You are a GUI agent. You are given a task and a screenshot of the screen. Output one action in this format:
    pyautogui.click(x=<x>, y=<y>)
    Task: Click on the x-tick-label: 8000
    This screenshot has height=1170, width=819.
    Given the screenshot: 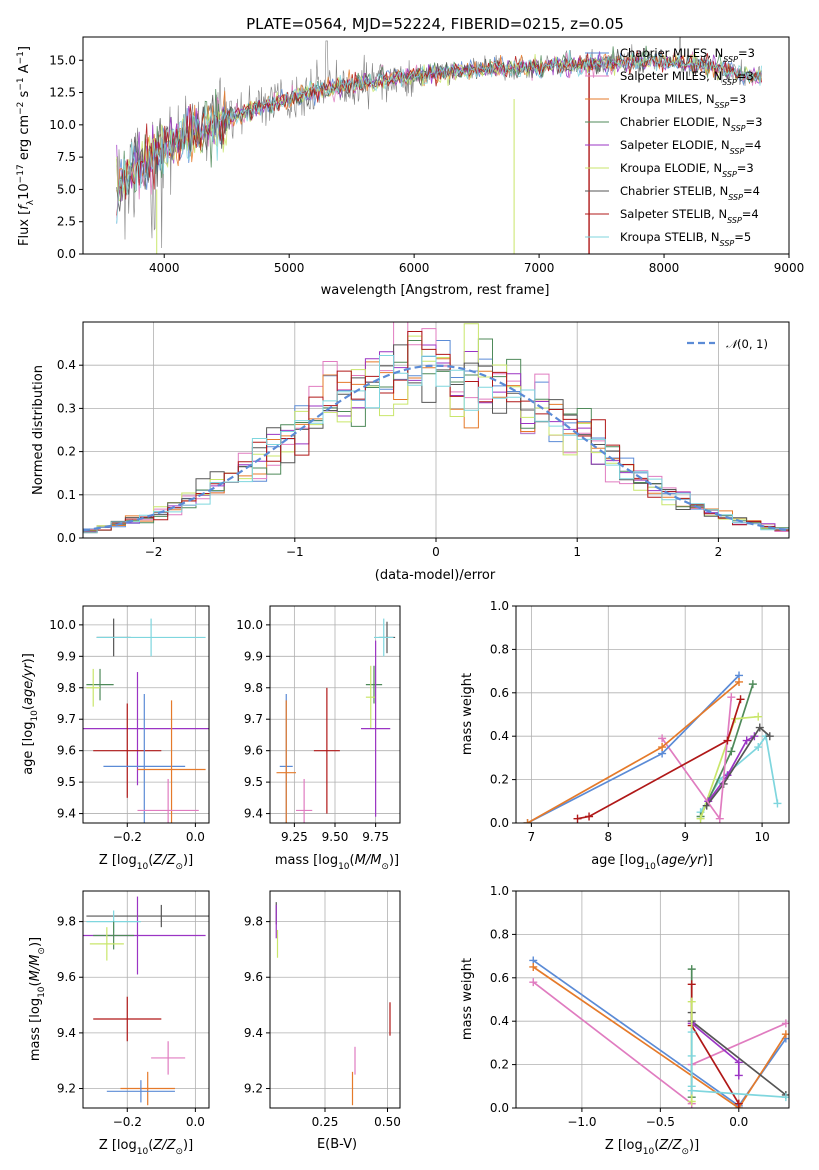 What is the action you would take?
    pyautogui.click(x=664, y=268)
    